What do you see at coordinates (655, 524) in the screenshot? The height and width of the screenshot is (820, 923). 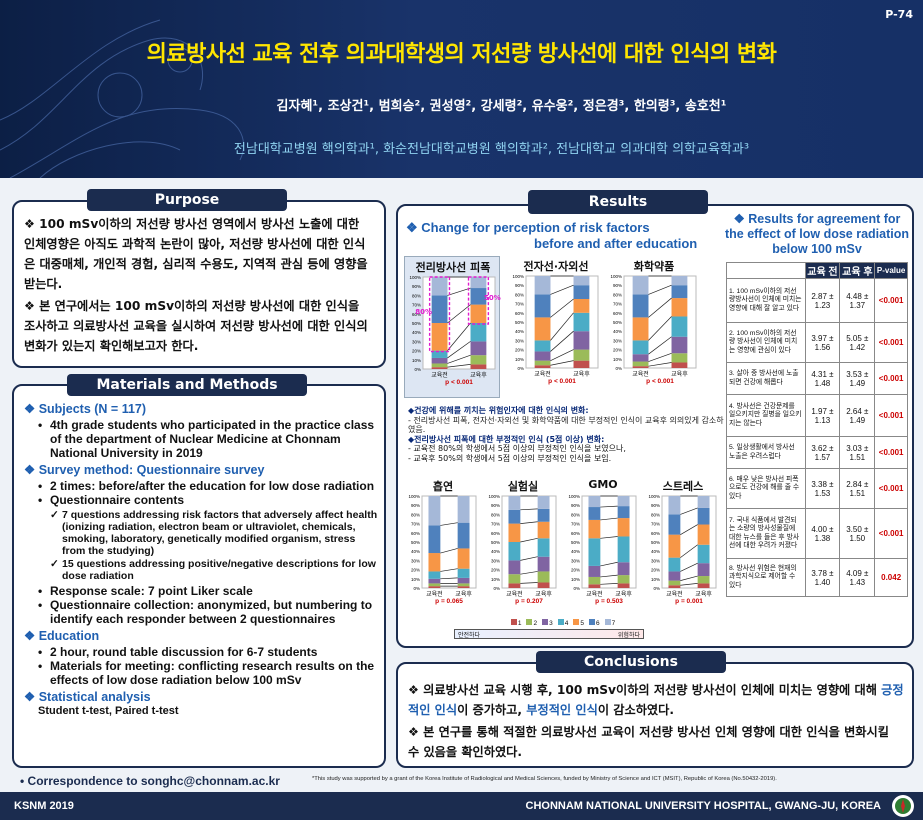 I see `y-tick-label: 70%` at bounding box center [655, 524].